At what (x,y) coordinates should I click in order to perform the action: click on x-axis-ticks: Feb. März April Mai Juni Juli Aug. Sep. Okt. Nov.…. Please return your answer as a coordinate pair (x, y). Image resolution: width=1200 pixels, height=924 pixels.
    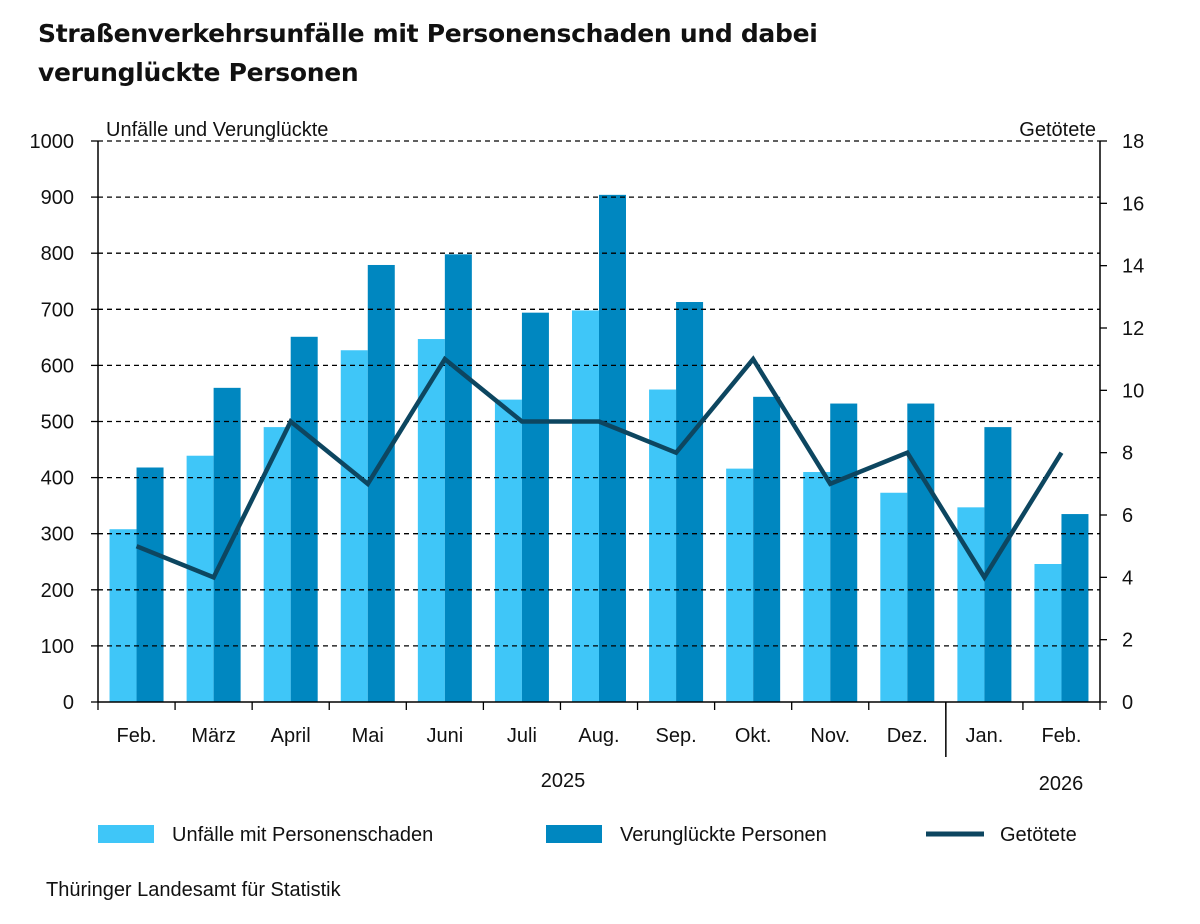
    Looking at the image, I should click on (599, 736).